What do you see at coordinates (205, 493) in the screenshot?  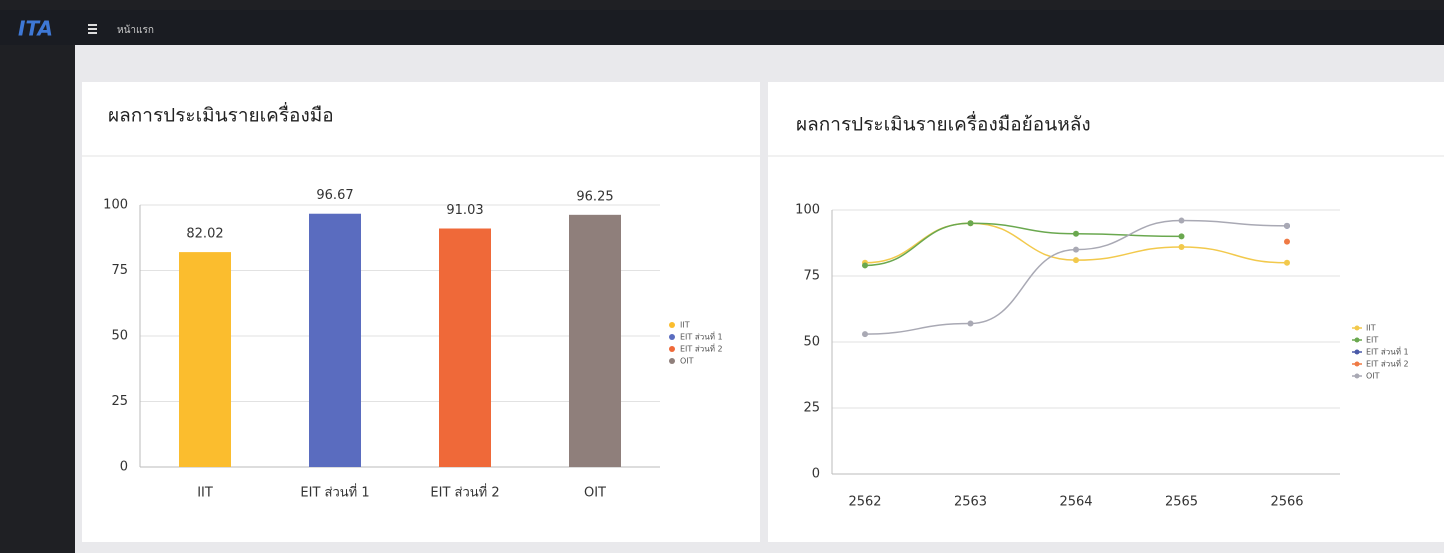 I see `x-tick-label: IIT` at bounding box center [205, 493].